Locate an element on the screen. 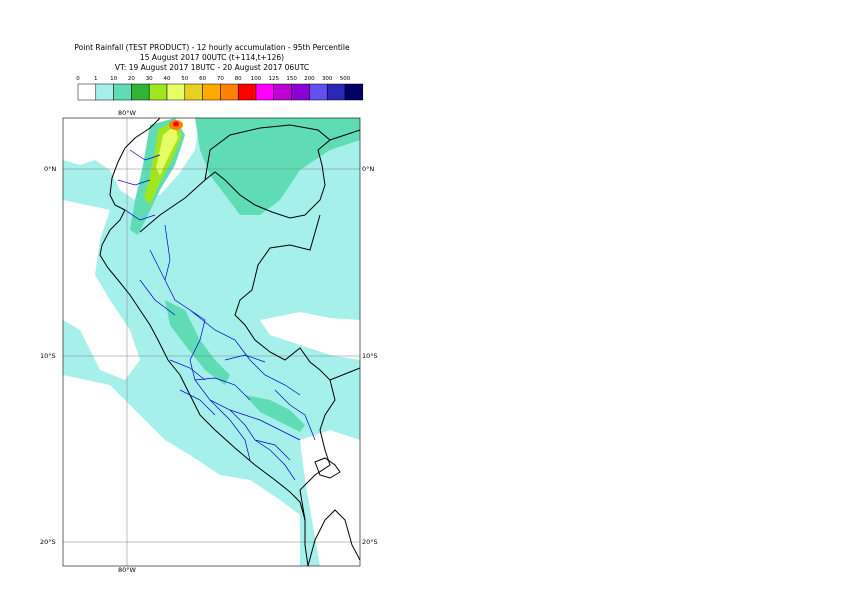  legend-label-0: 0 is located at coordinates (78, 79).